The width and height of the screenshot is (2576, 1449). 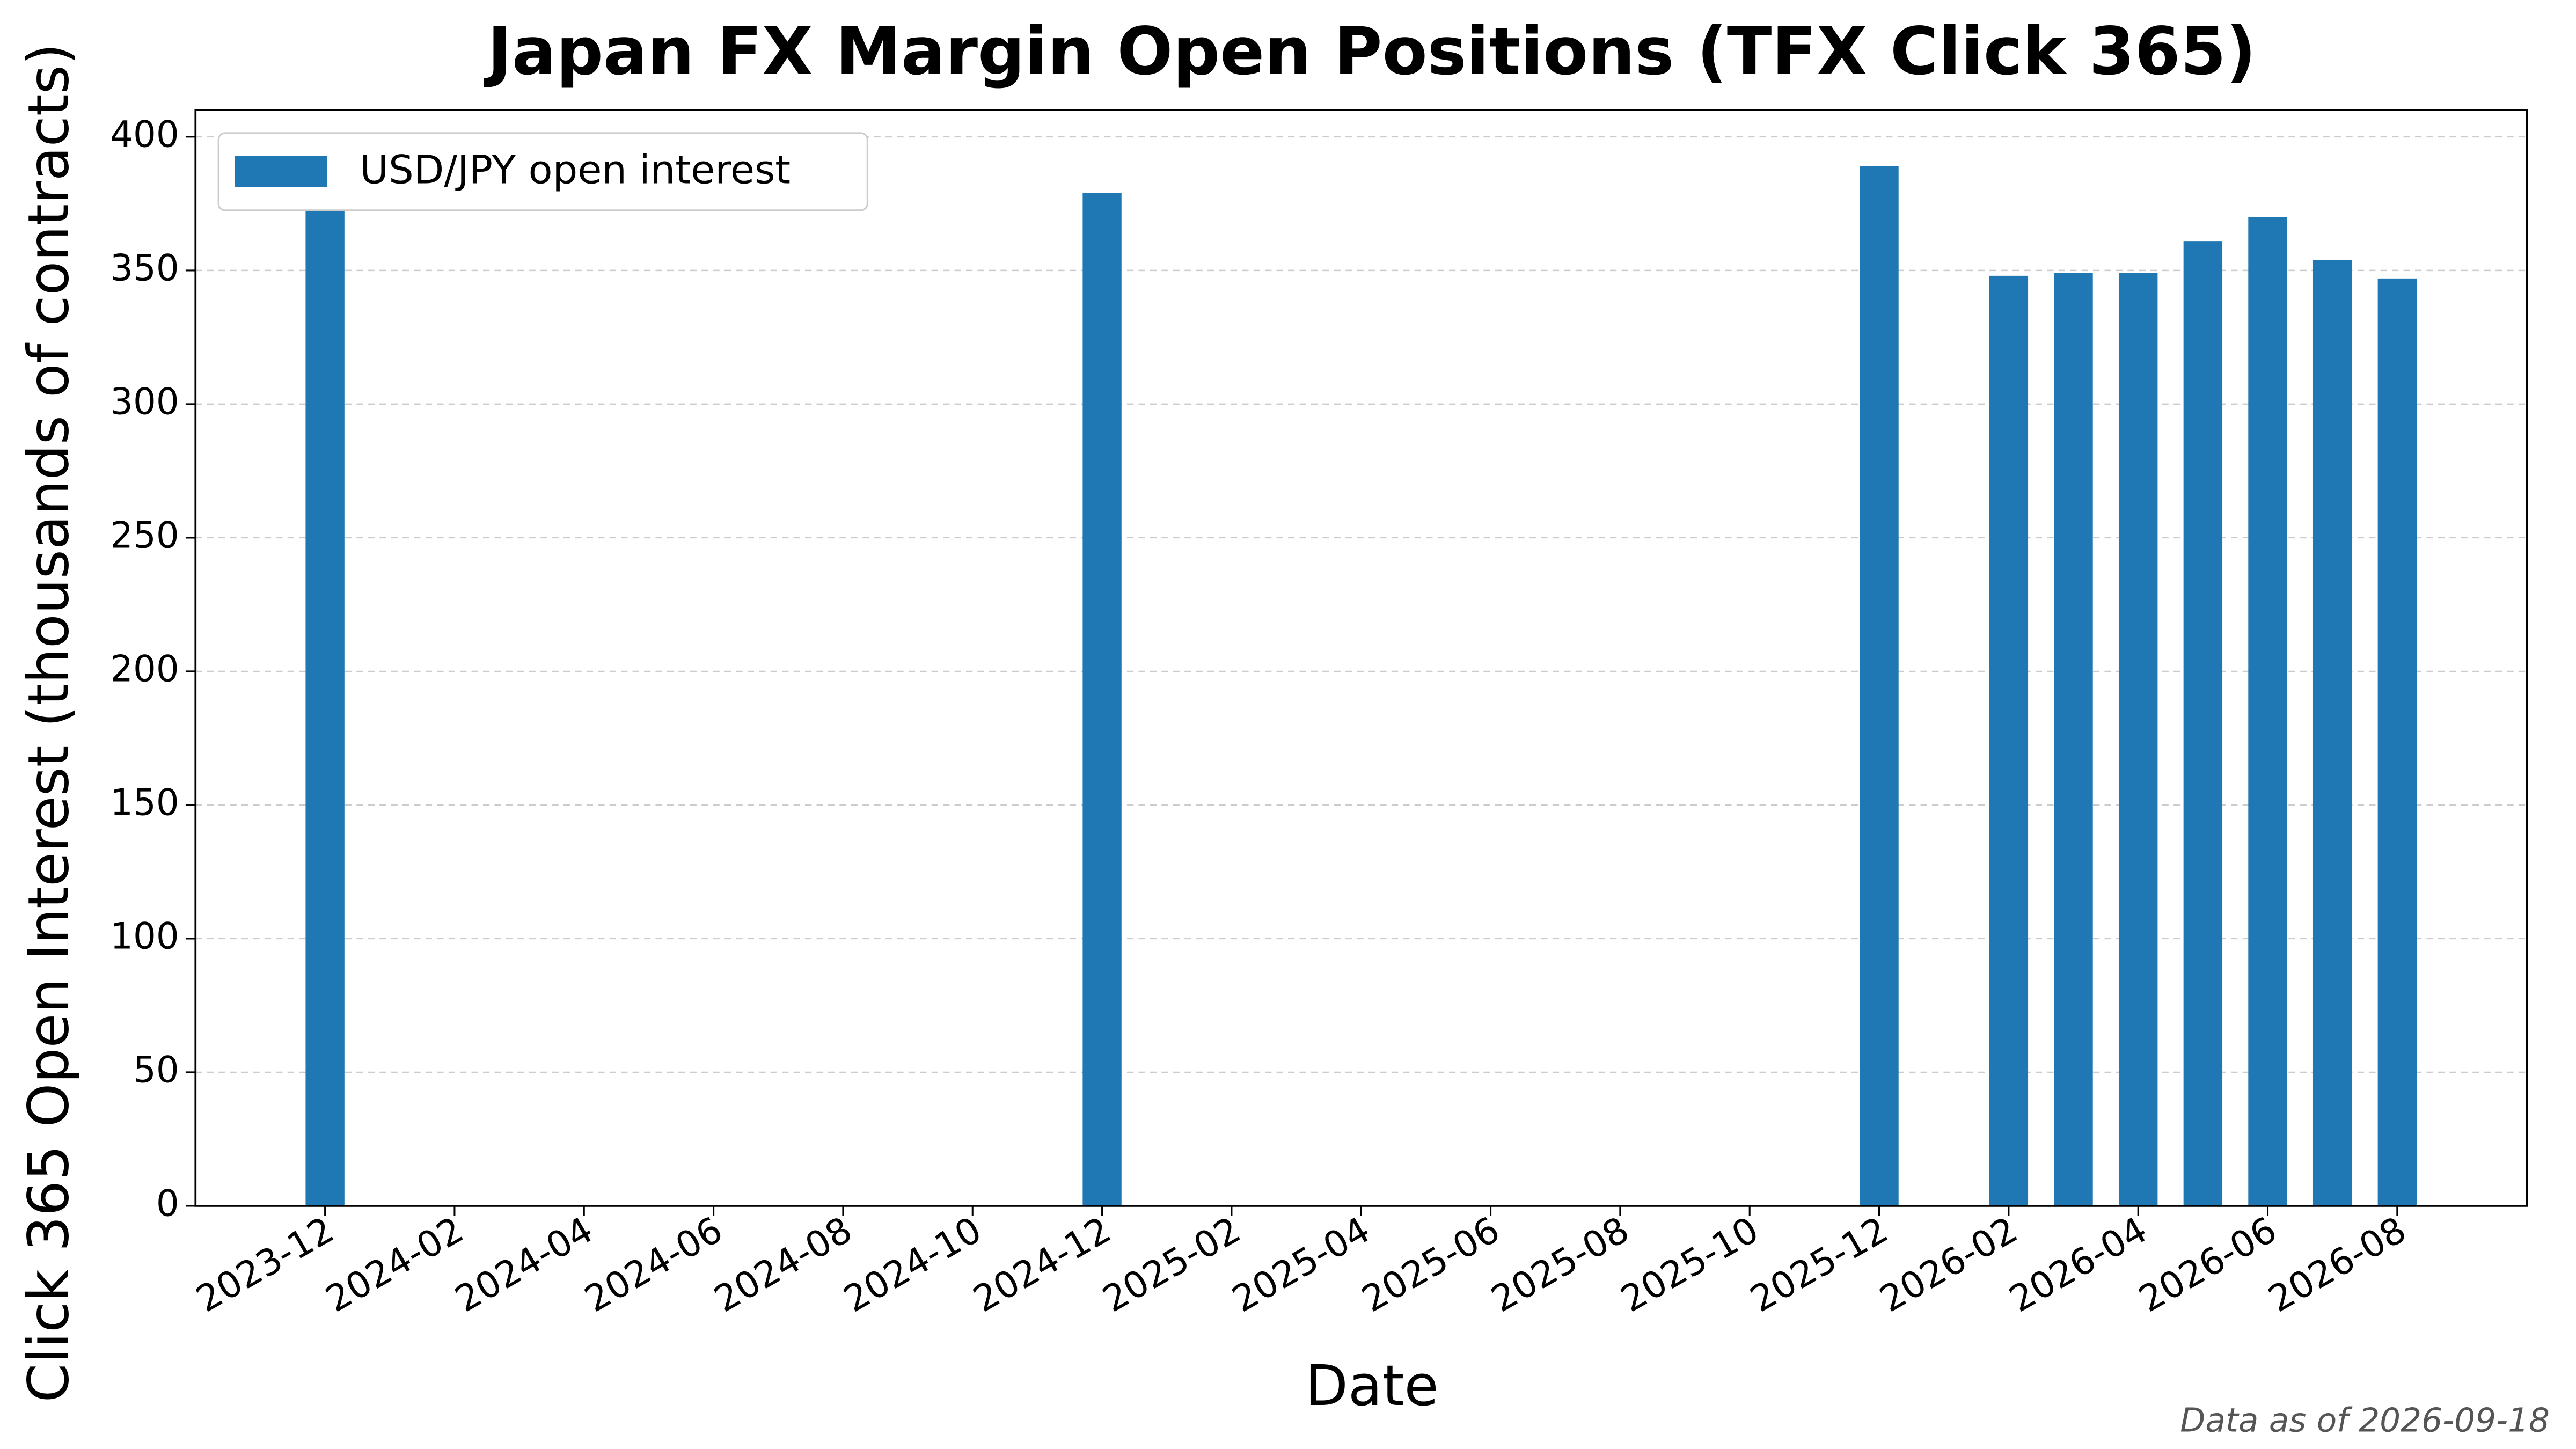 I want to click on legend: USD/JPY open interest, so click(x=542, y=171).